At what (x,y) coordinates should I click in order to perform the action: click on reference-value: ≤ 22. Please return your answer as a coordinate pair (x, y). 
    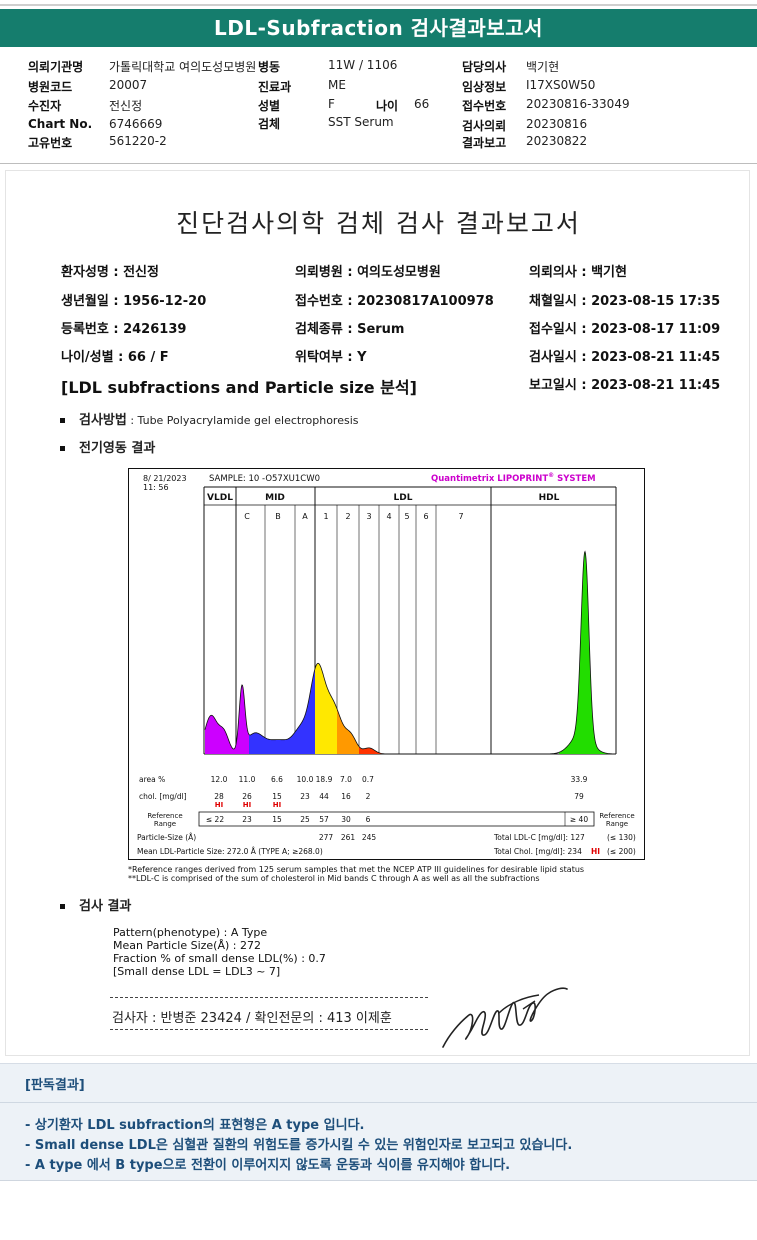
    Looking at the image, I should click on (215, 819).